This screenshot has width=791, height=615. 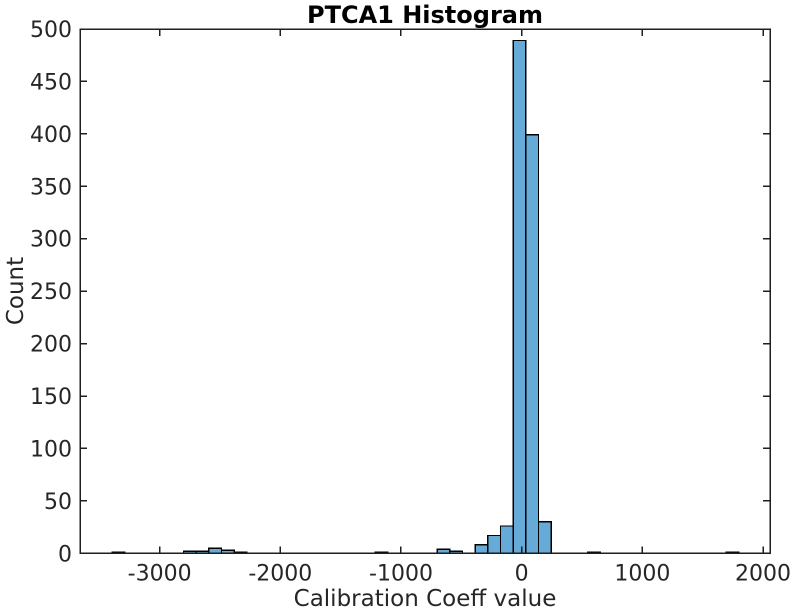 What do you see at coordinates (16, 291) in the screenshot?
I see `y-axis-label: Count` at bounding box center [16, 291].